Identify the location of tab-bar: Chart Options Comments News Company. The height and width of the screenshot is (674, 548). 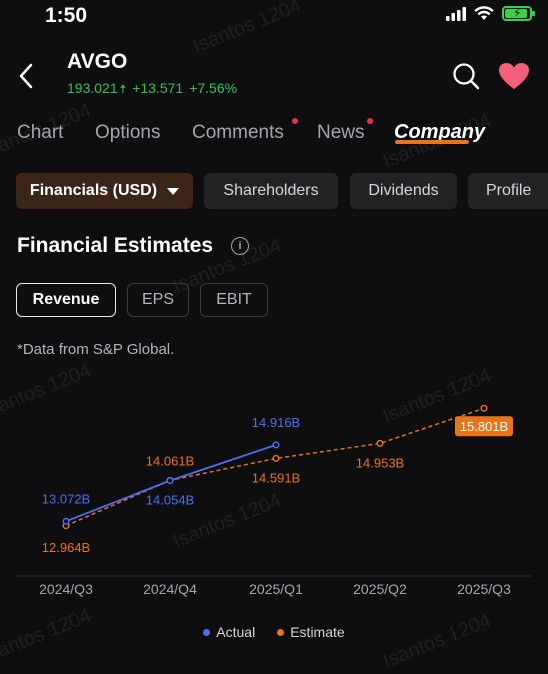
(274, 134).